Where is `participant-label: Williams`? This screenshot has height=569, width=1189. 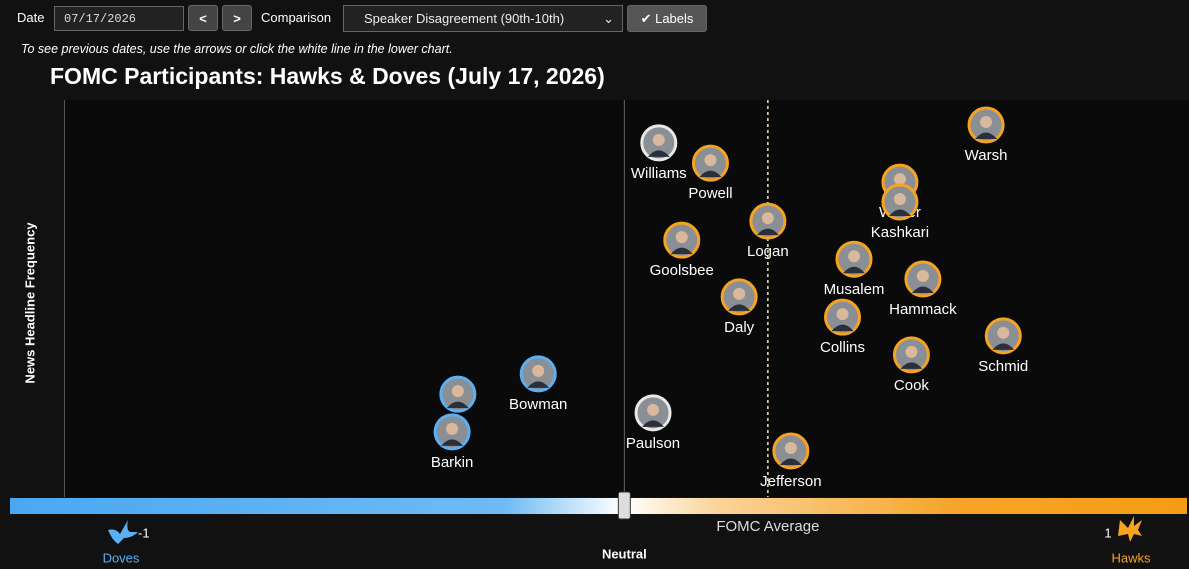
participant-label: Williams is located at coordinates (659, 173).